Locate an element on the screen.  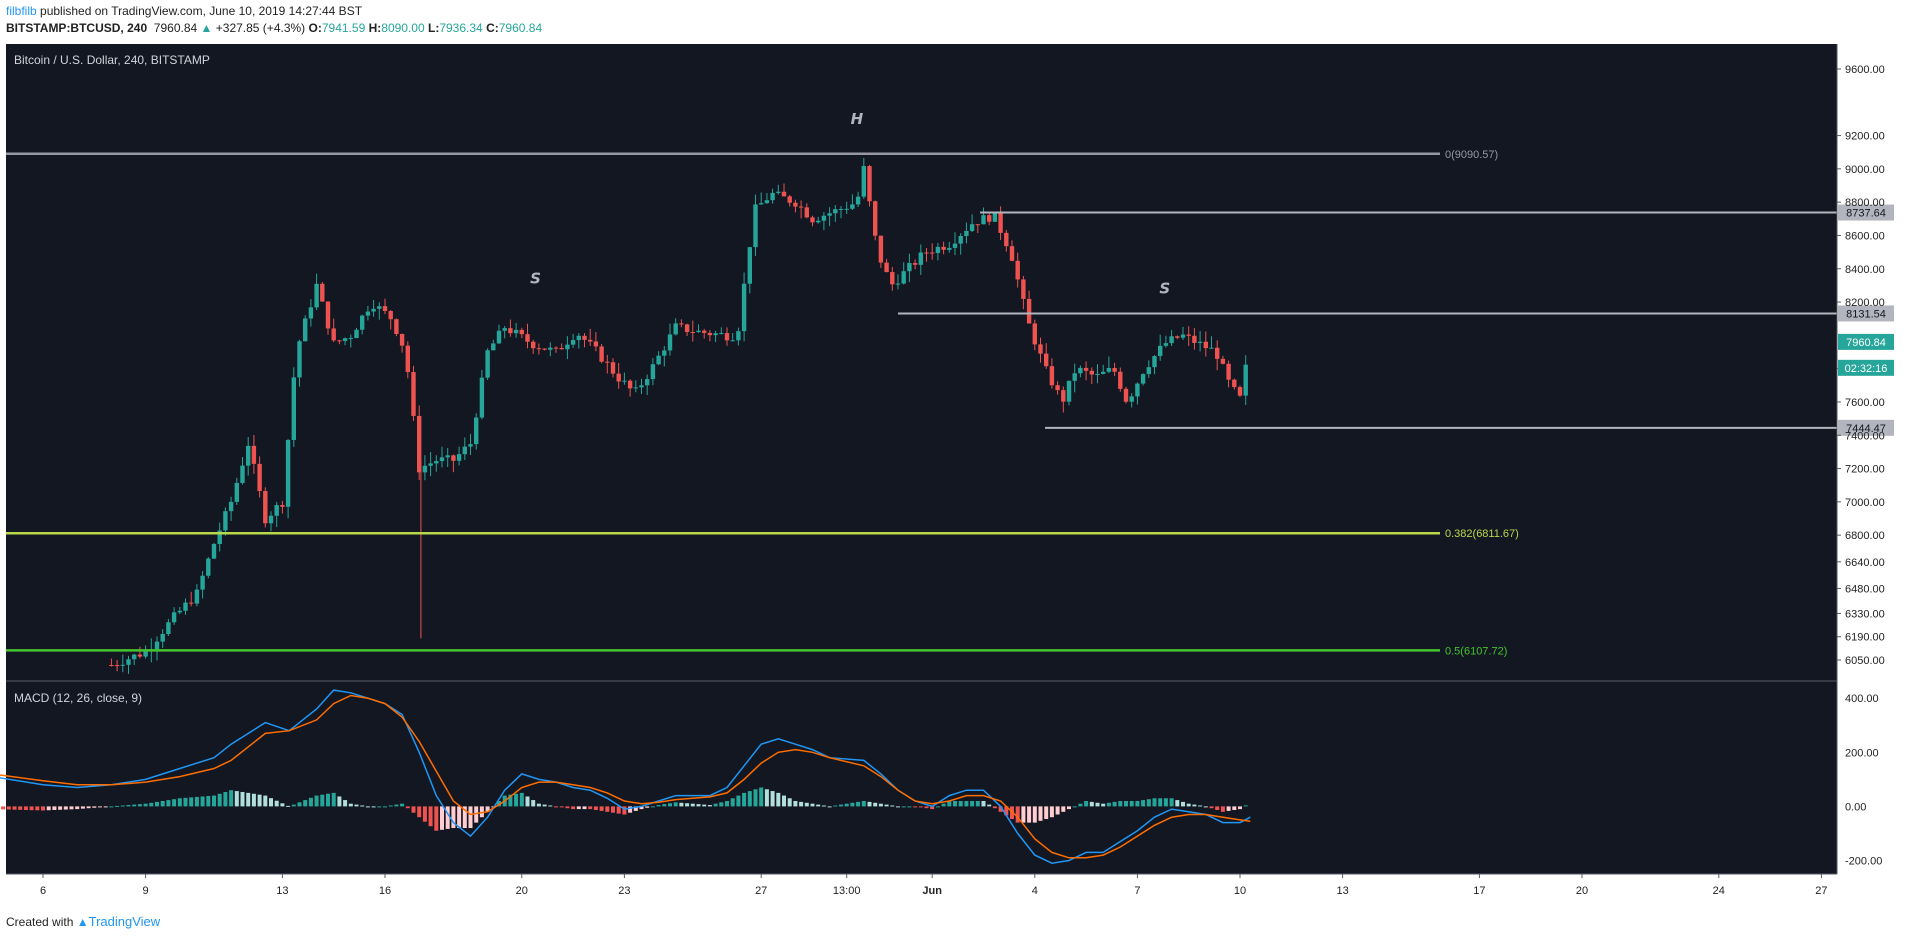
tradingview-brand: TradingView is located at coordinates (124, 921).